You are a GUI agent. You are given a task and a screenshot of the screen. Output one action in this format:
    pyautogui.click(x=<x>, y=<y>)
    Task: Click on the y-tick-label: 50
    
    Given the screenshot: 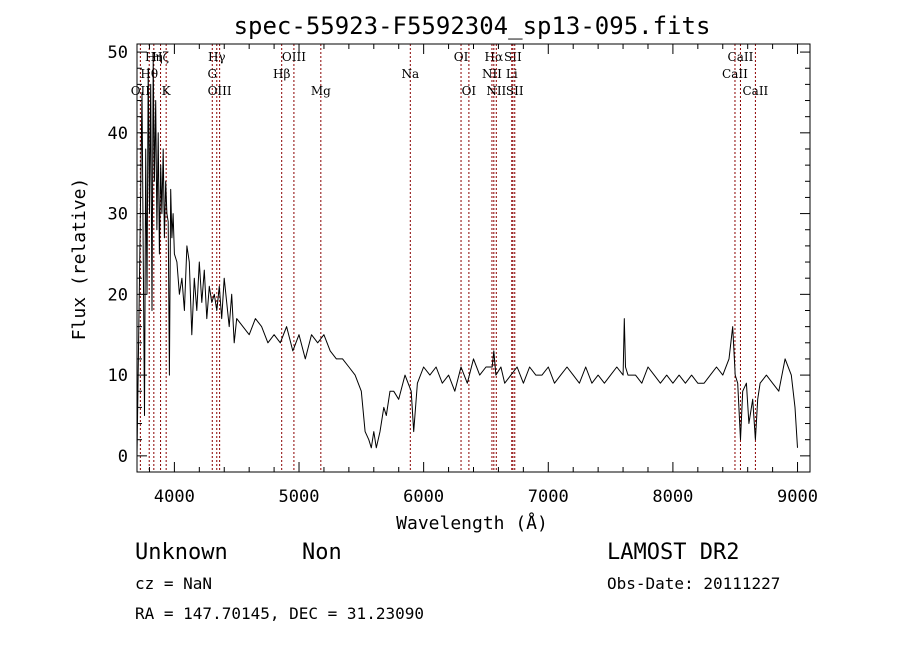 What is the action you would take?
    pyautogui.click(x=118, y=53)
    